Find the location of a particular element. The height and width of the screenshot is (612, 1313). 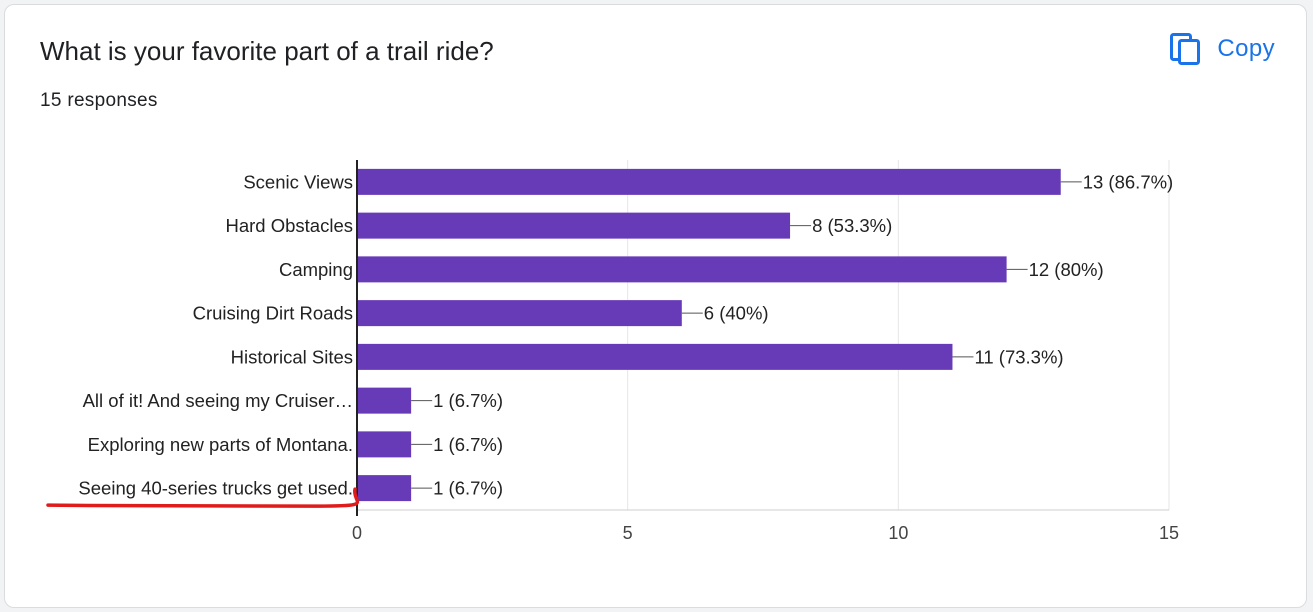

category-label: Seeing 40-series trucks get used. is located at coordinates (215, 488).